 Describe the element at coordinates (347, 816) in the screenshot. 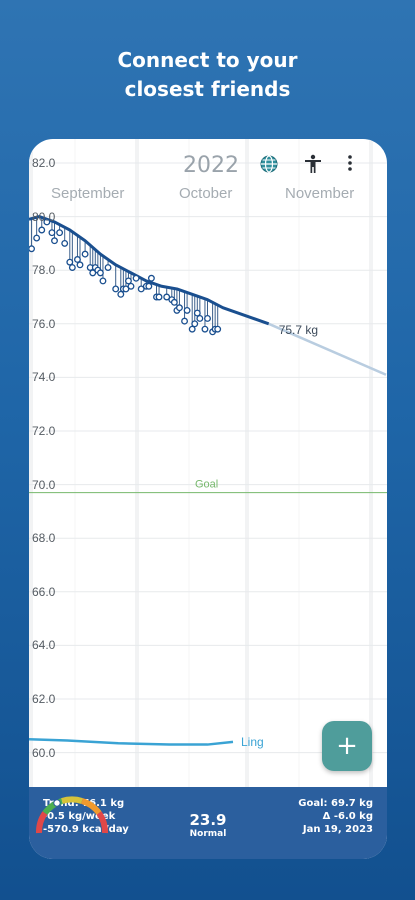

I see `goal-delta: Δ -6.0 kg` at that location.